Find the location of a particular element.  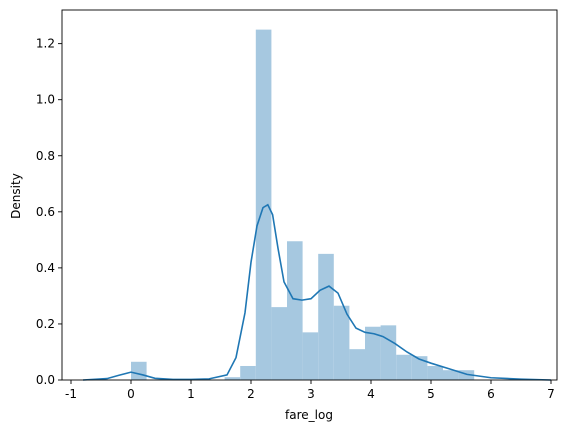

x-tick-label: 1 is located at coordinates (191, 394).